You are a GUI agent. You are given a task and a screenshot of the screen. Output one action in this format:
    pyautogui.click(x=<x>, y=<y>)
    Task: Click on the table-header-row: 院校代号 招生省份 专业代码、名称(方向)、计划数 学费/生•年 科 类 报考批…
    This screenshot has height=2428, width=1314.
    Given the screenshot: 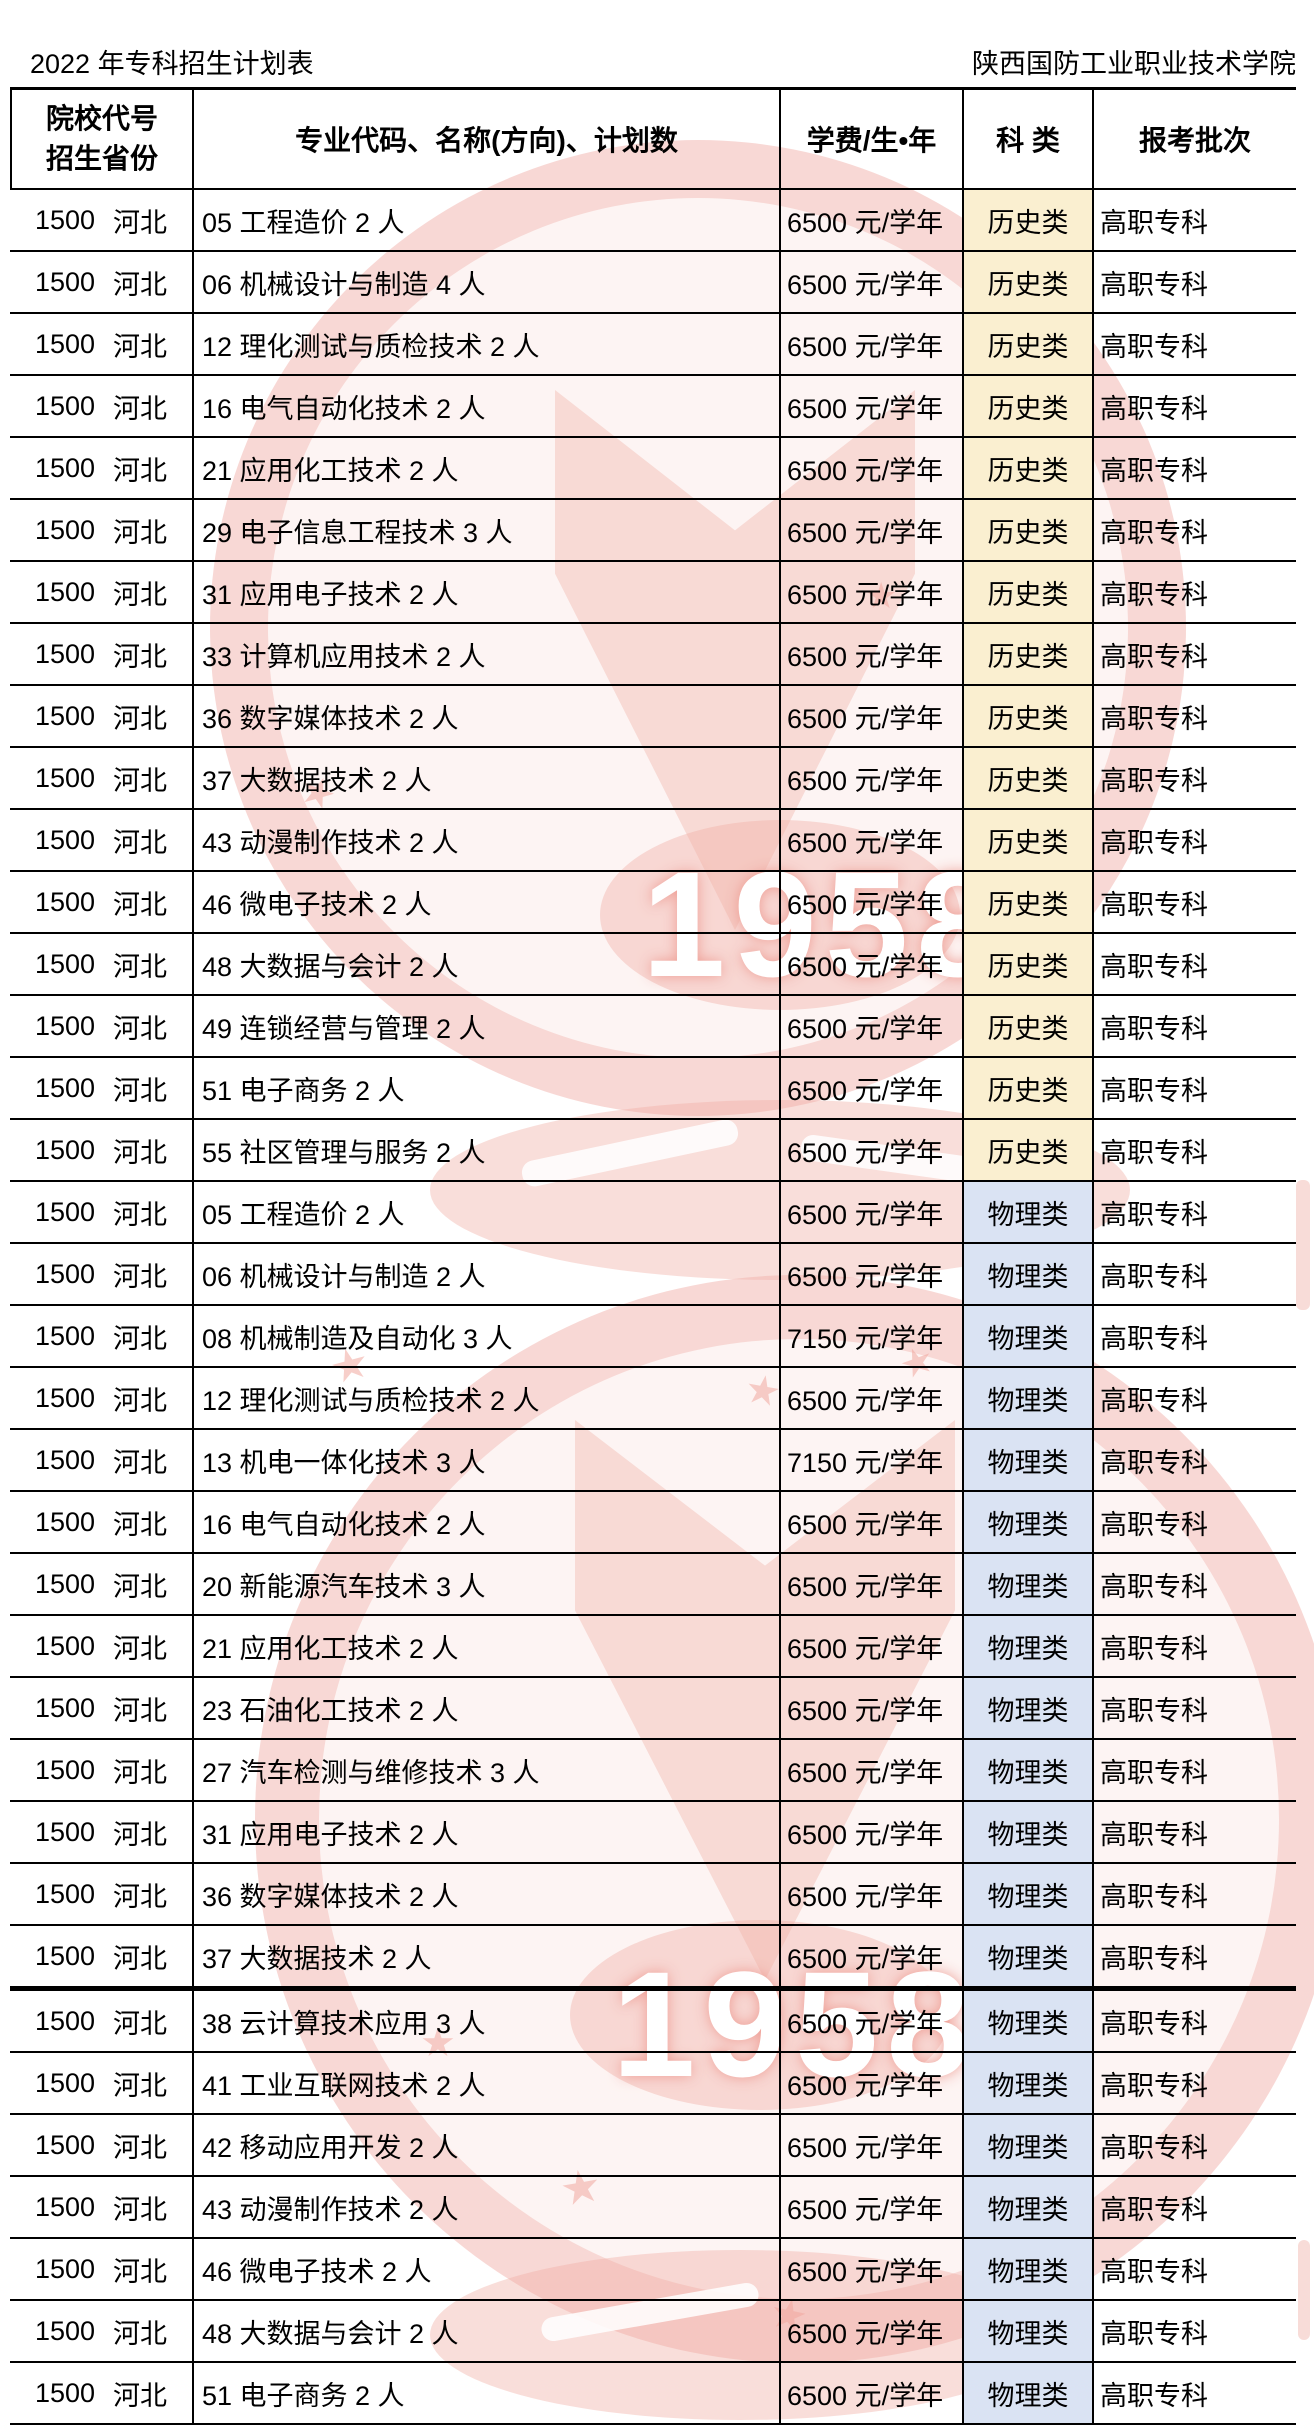 What is the action you would take?
    pyautogui.click(x=653, y=138)
    